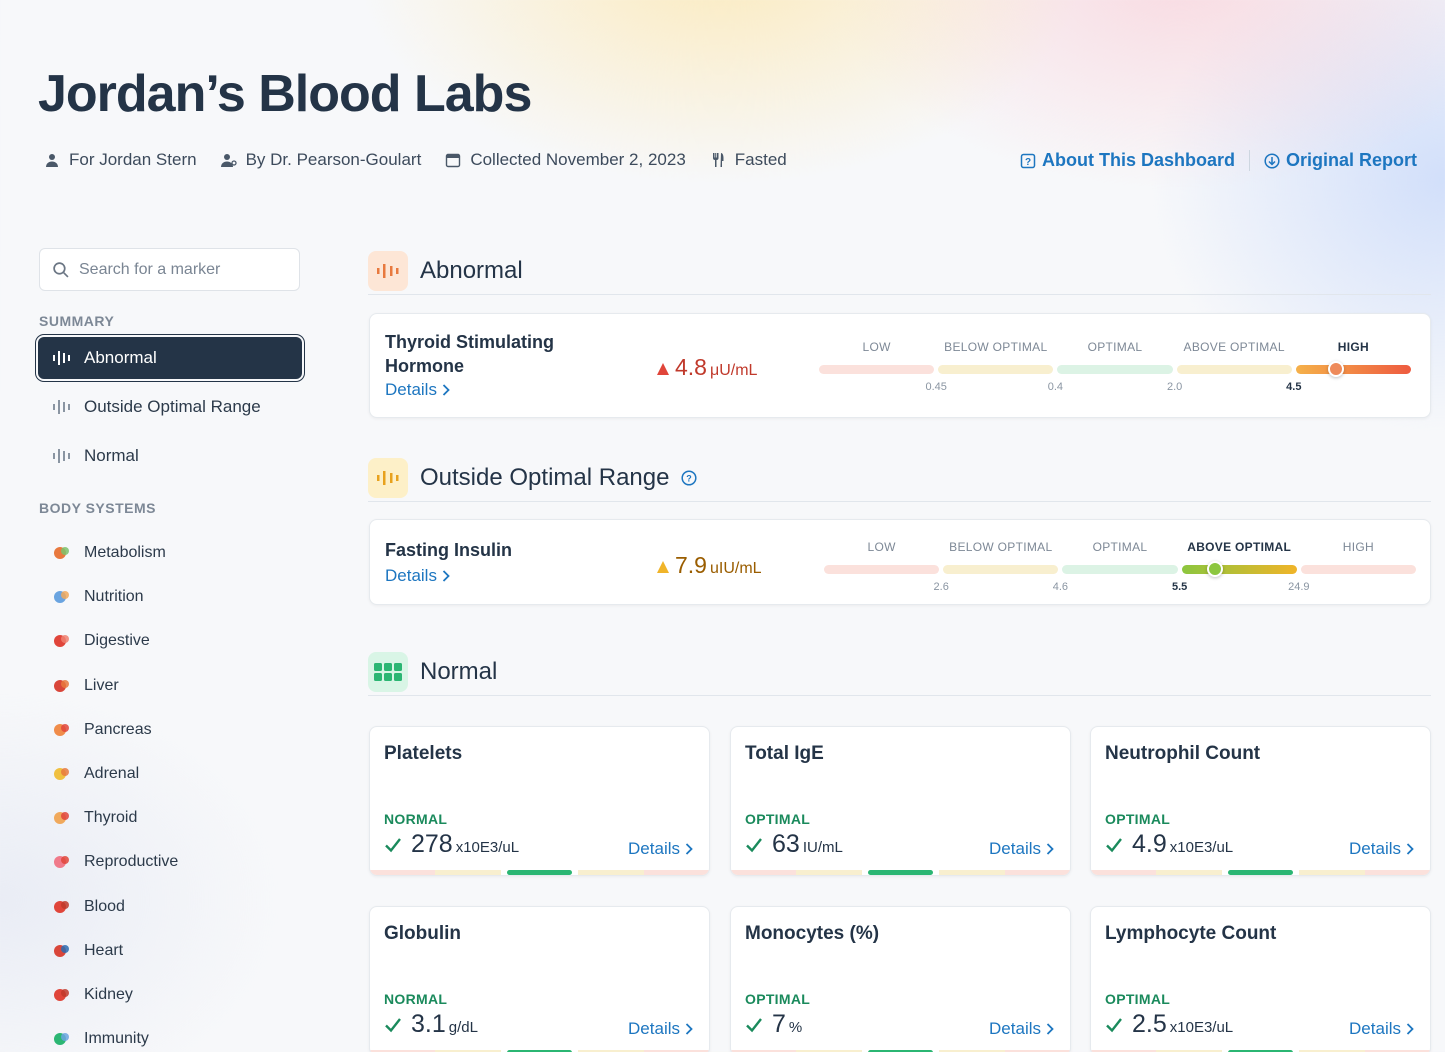  I want to click on sidebar-item-liver: Liver, so click(115, 686).